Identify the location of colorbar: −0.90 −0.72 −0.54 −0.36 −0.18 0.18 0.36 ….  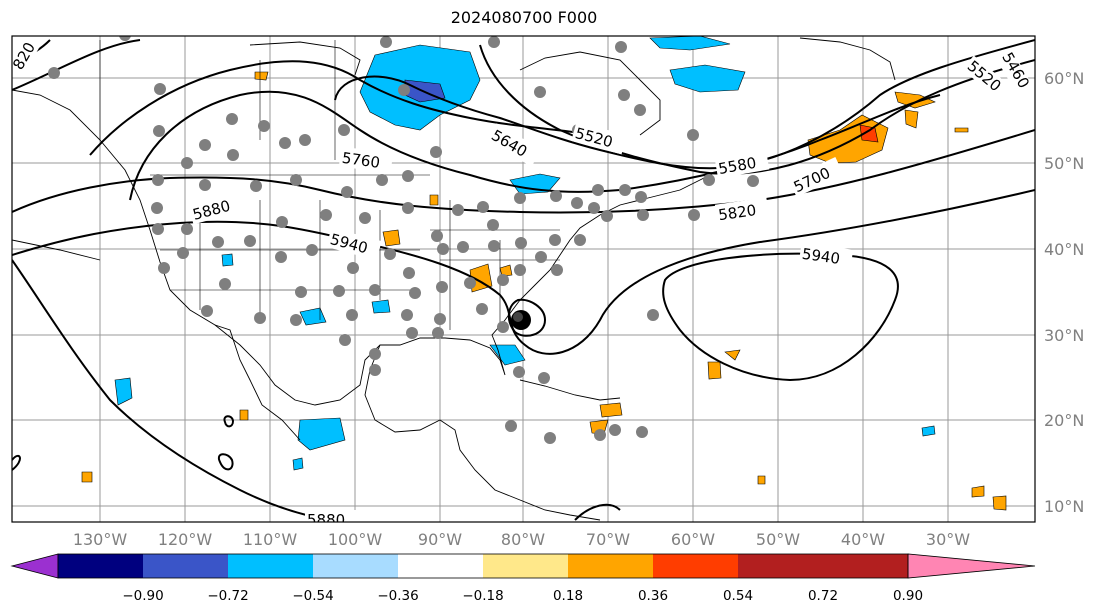
(523, 578).